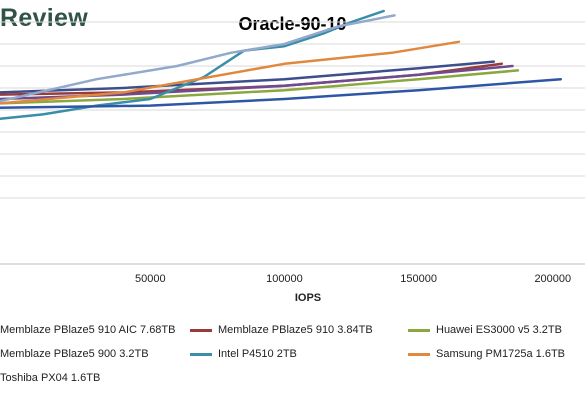 This screenshot has width=585, height=401. Describe the element at coordinates (308, 298) in the screenshot. I see `x-axis-label: IOPS` at that location.